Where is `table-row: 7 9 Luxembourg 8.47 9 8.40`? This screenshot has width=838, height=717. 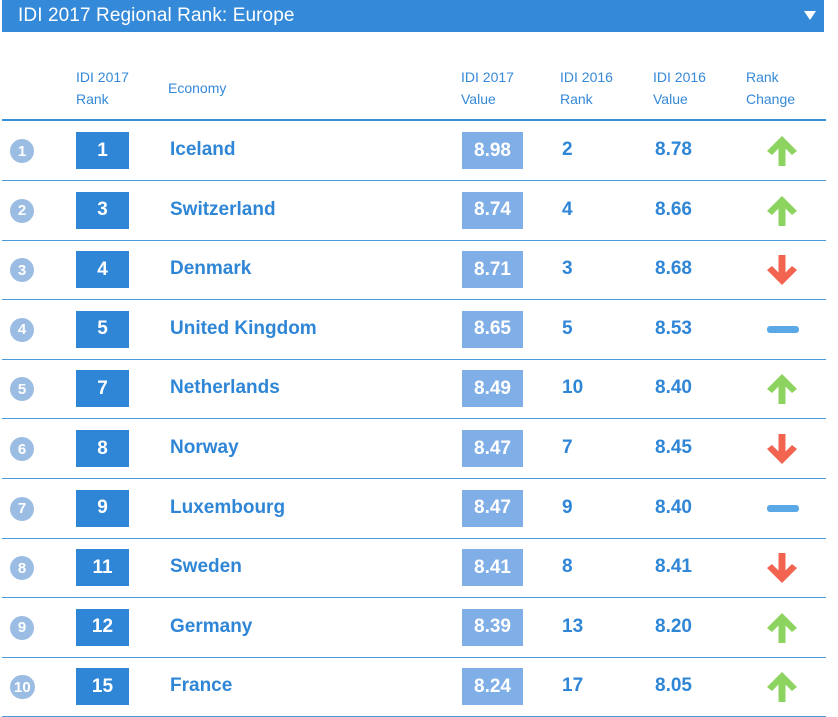 table-row: 7 9 Luxembourg 8.47 9 8.40 is located at coordinates (414, 509).